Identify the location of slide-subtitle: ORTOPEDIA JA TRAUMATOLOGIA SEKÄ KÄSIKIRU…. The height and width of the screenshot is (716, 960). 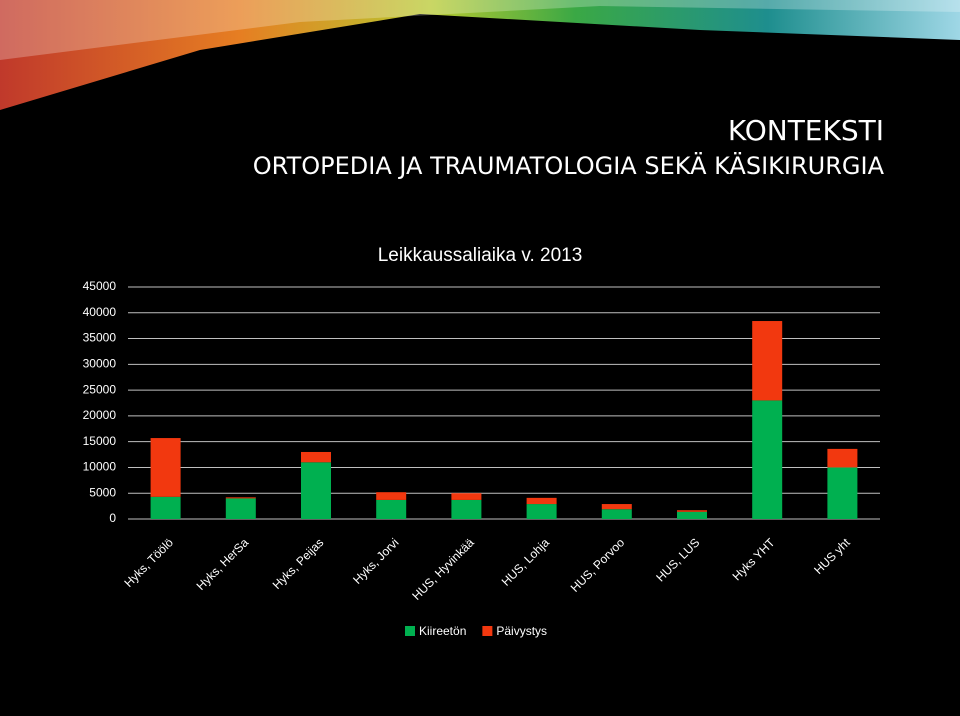
(569, 165).